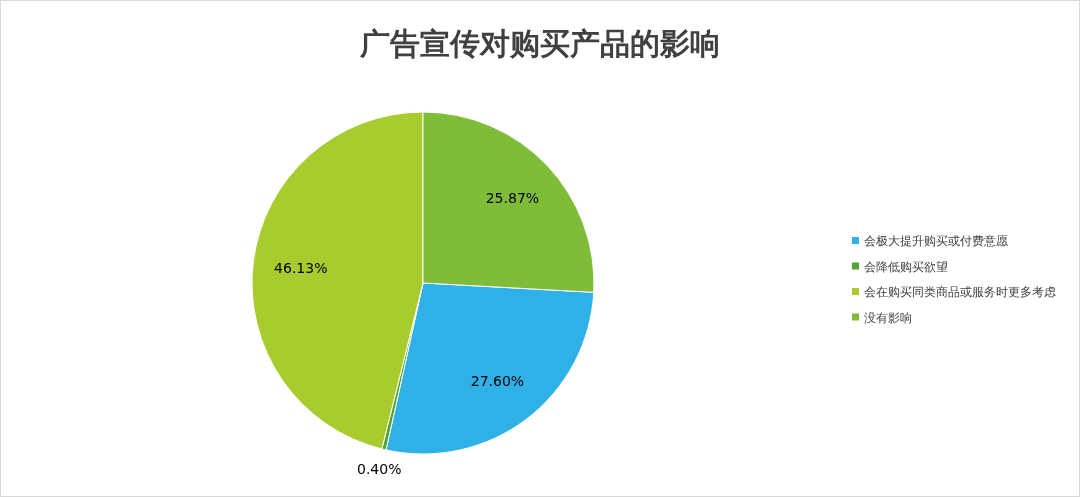  Describe the element at coordinates (906, 266) in the screenshot. I see `legend-label: 会降低购买欲望` at that location.